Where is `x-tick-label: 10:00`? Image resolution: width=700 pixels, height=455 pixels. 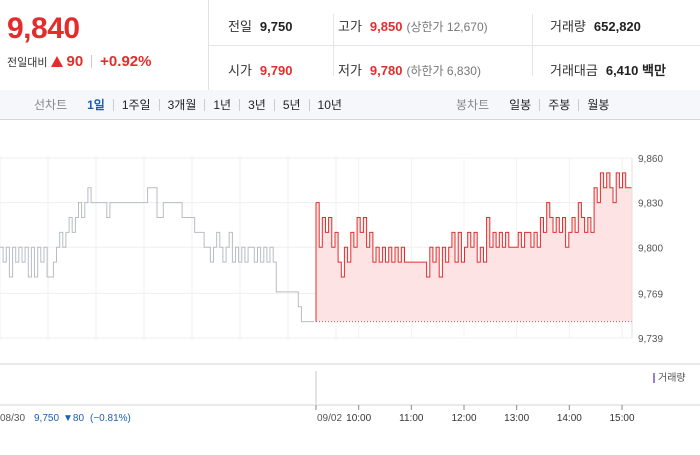 x-tick-label: 10:00 is located at coordinates (358, 418).